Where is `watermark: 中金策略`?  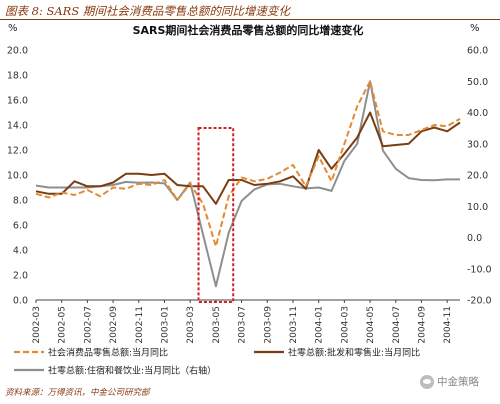 watermark: 中金策略 is located at coordinates (449, 381).